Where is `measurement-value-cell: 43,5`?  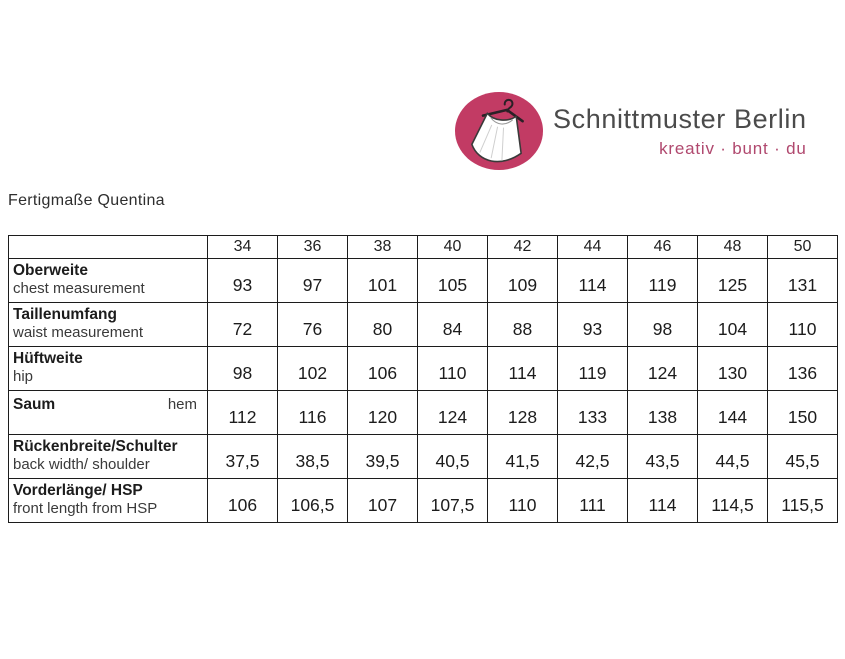 measurement-value-cell: 43,5 is located at coordinates (662, 456).